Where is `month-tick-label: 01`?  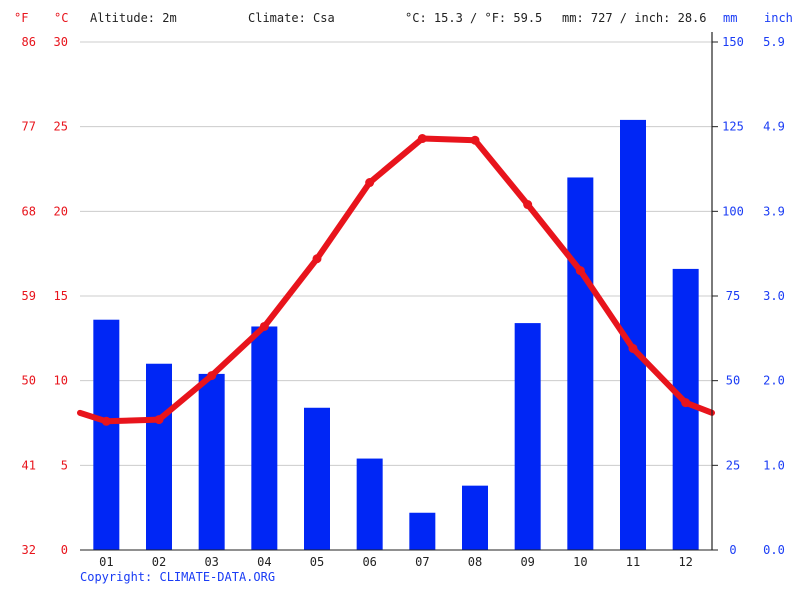
month-tick-label: 01 is located at coordinates (106, 562).